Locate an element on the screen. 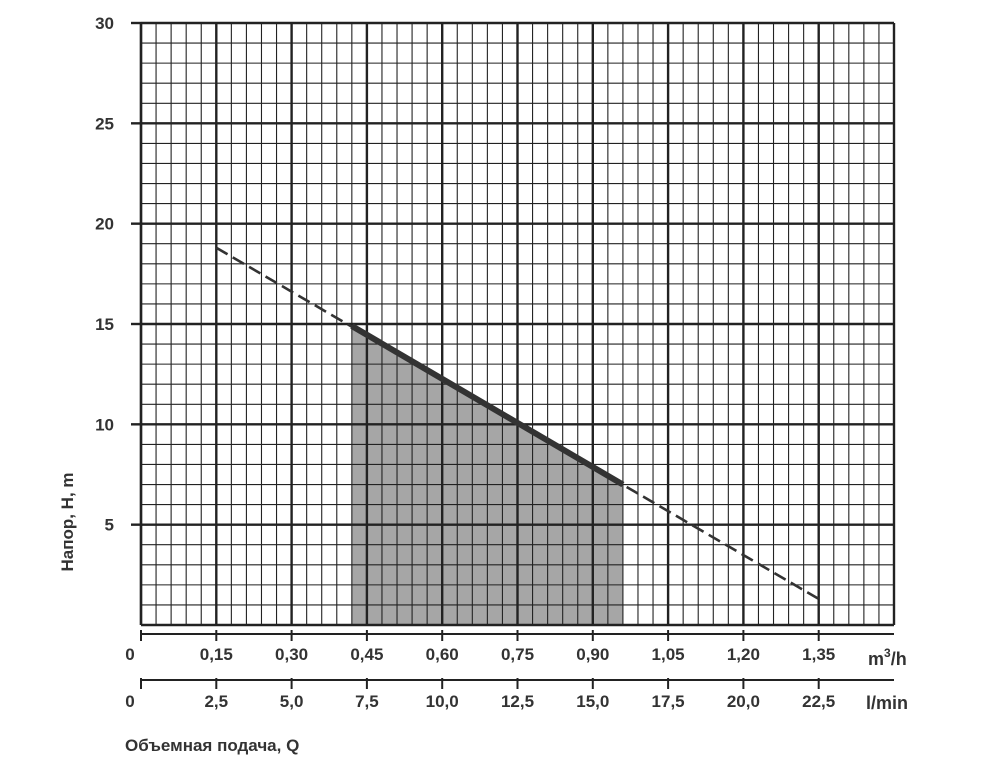 The image size is (1000, 782). x-m3h-tick-label: 0,75 is located at coordinates (517, 654).